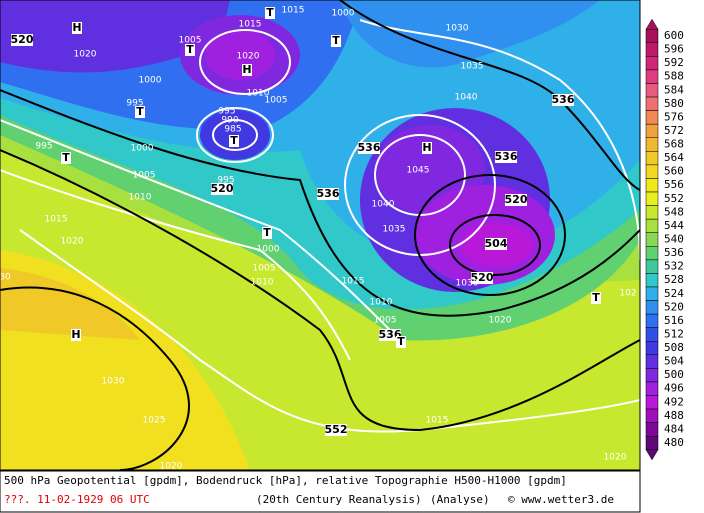 The height and width of the screenshot is (513, 704). I want to click on footer-mode: (Analyse), so click(460, 499).